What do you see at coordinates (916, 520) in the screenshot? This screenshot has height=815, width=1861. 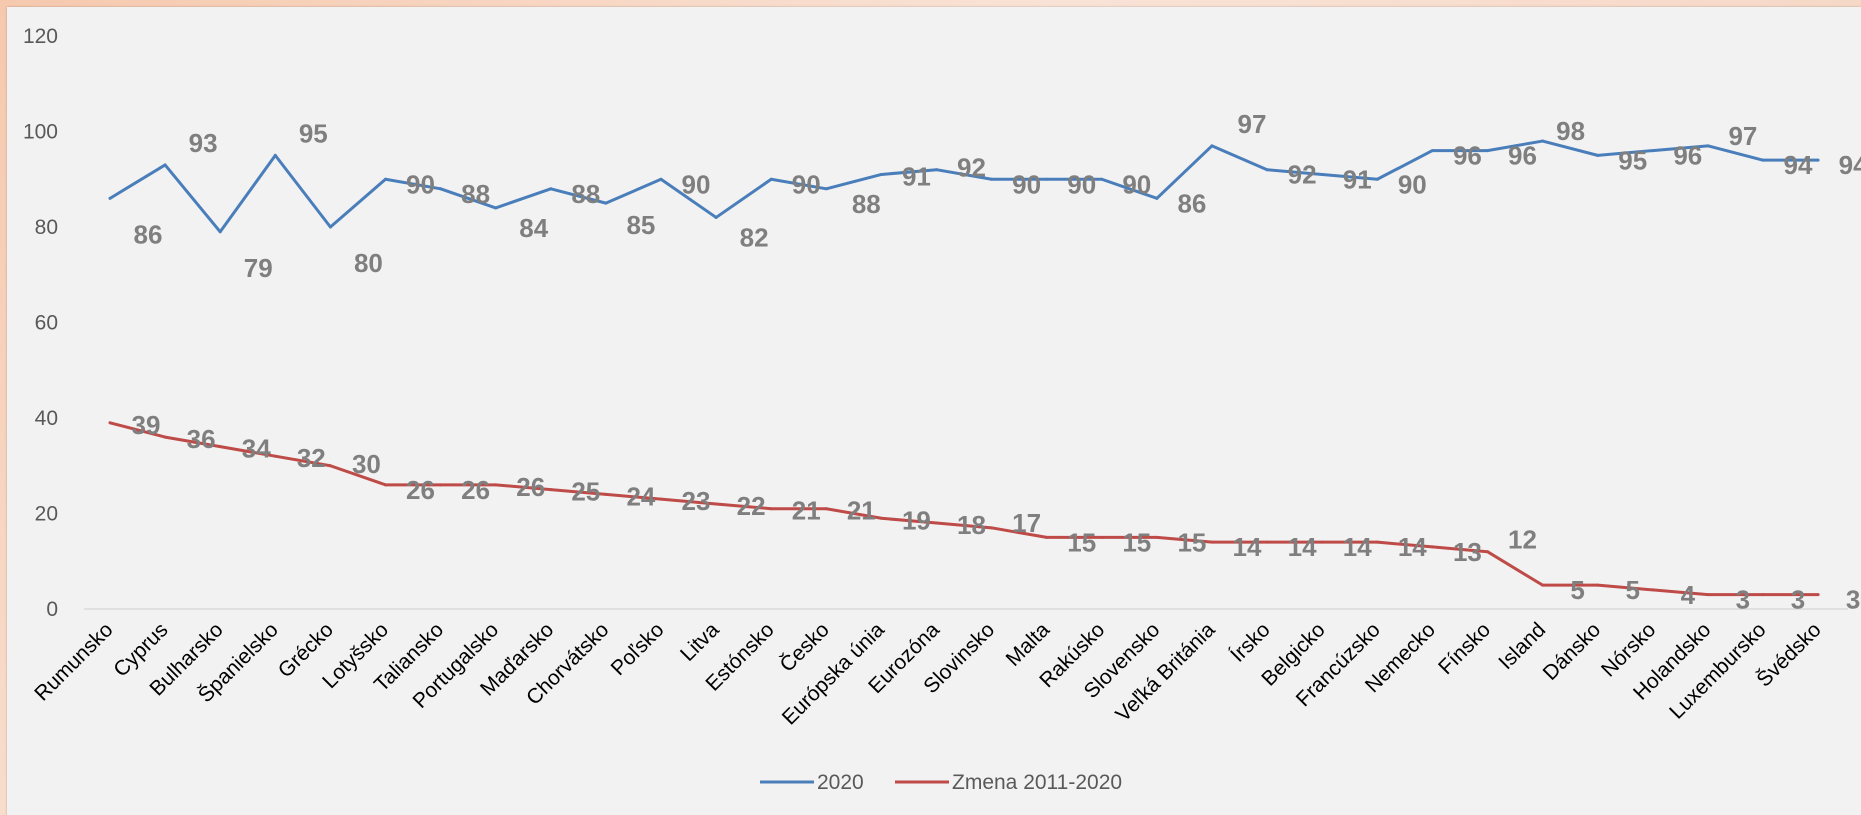 I see `data-label: 19` at bounding box center [916, 520].